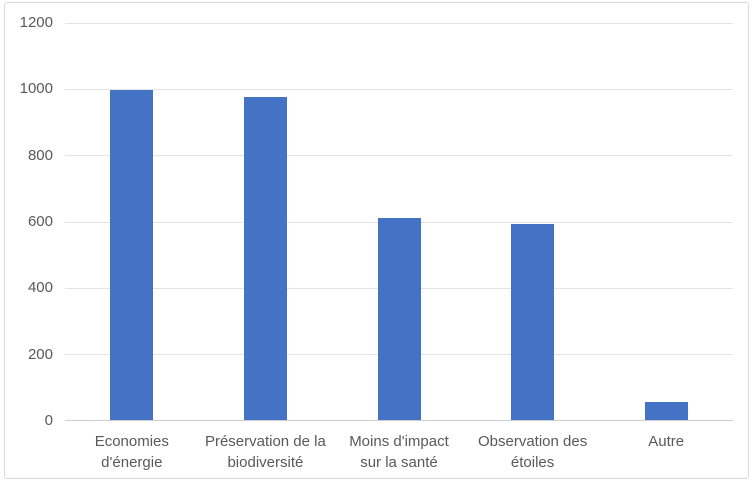 The image size is (754, 487). What do you see at coordinates (265, 441) in the screenshot?
I see `x-category-label-2-line-1: Préservation de la` at bounding box center [265, 441].